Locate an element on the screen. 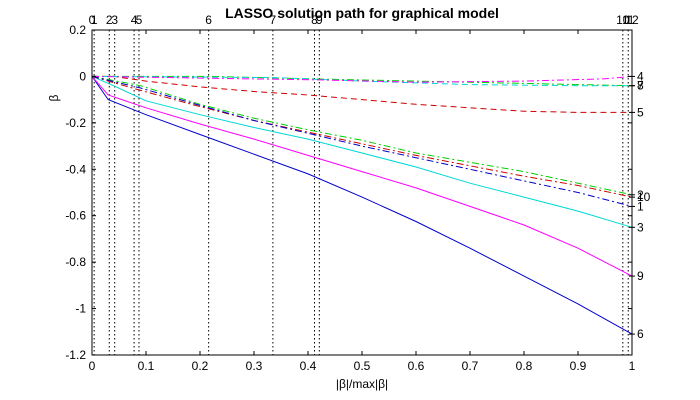  series-end-label-9: 9 is located at coordinates (640, 276).